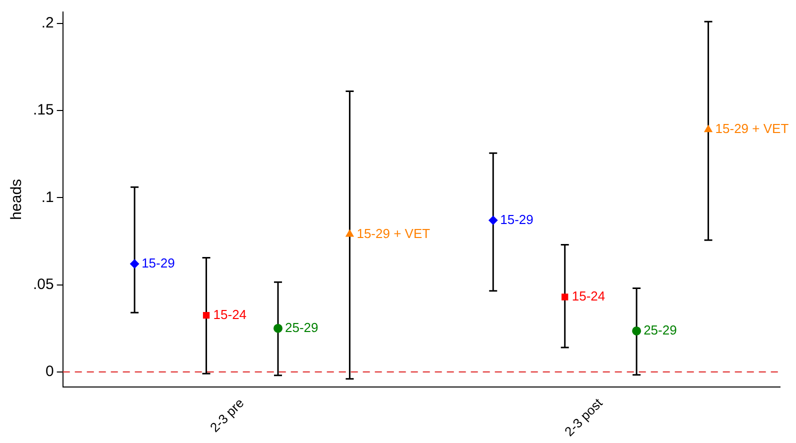  I want to click on series-label: 15-29, so click(158, 262).